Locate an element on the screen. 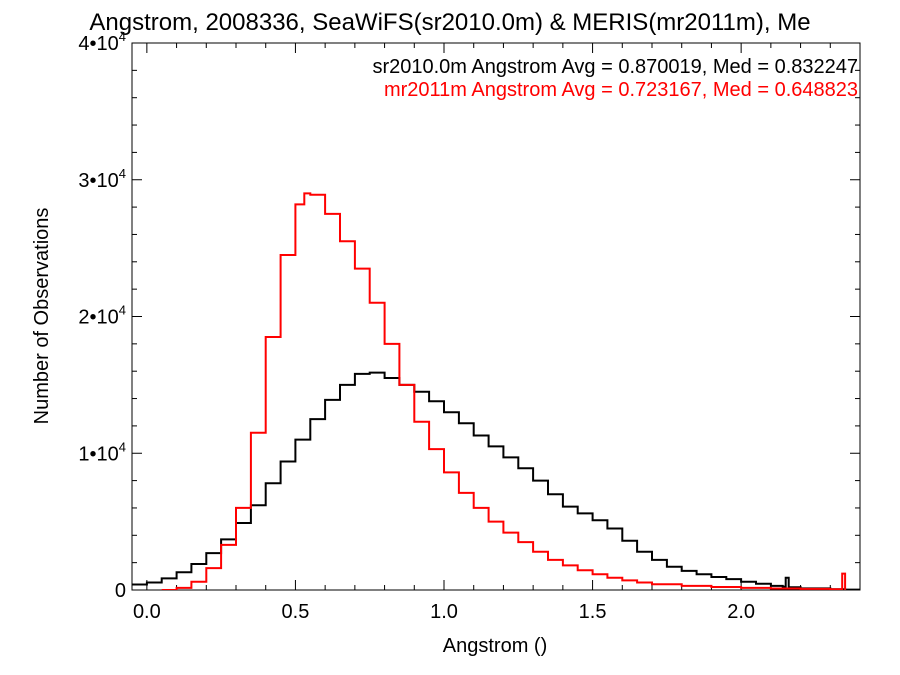  y-axis-label: Number of Observations is located at coordinates (42, 316).